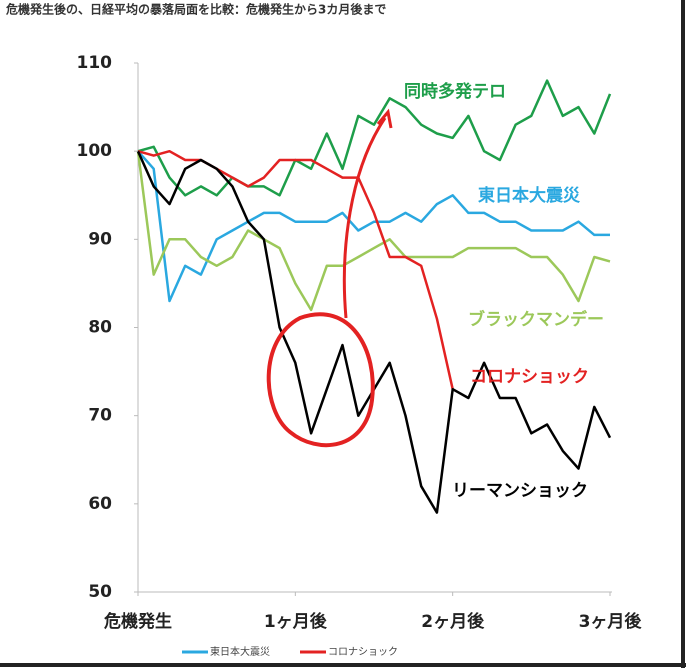 Image resolution: width=686 pixels, height=668 pixels. What do you see at coordinates (363, 652) in the screenshot?
I see `legend-label: コロナショック` at bounding box center [363, 652].